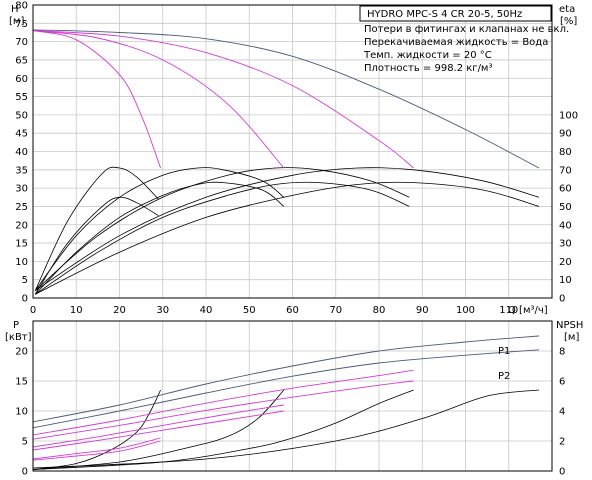 This screenshot has width=592, height=480. I want to click on h-tick-label: 80, so click(21, 6).